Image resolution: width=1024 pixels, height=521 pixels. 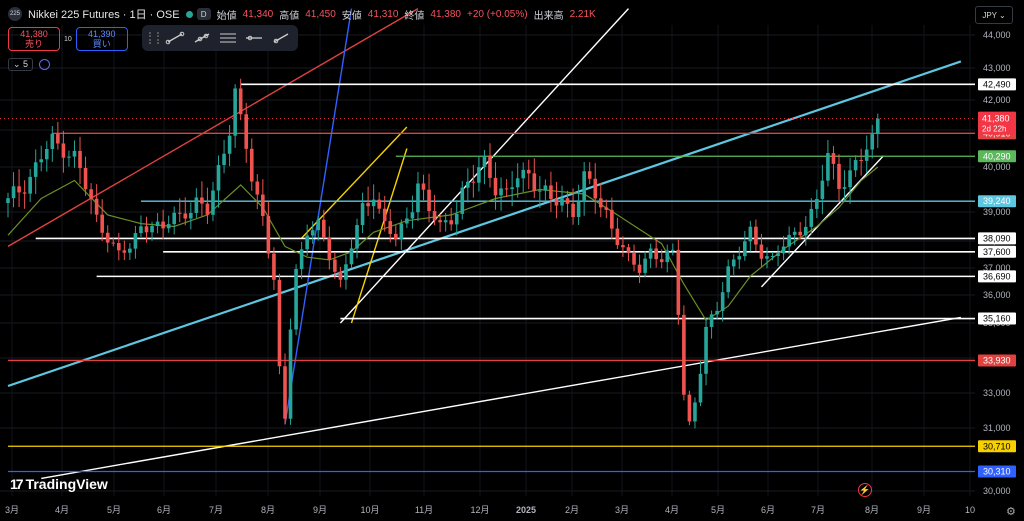 What do you see at coordinates (203, 14) in the screenshot?
I see `data-badge: D` at bounding box center [203, 14].